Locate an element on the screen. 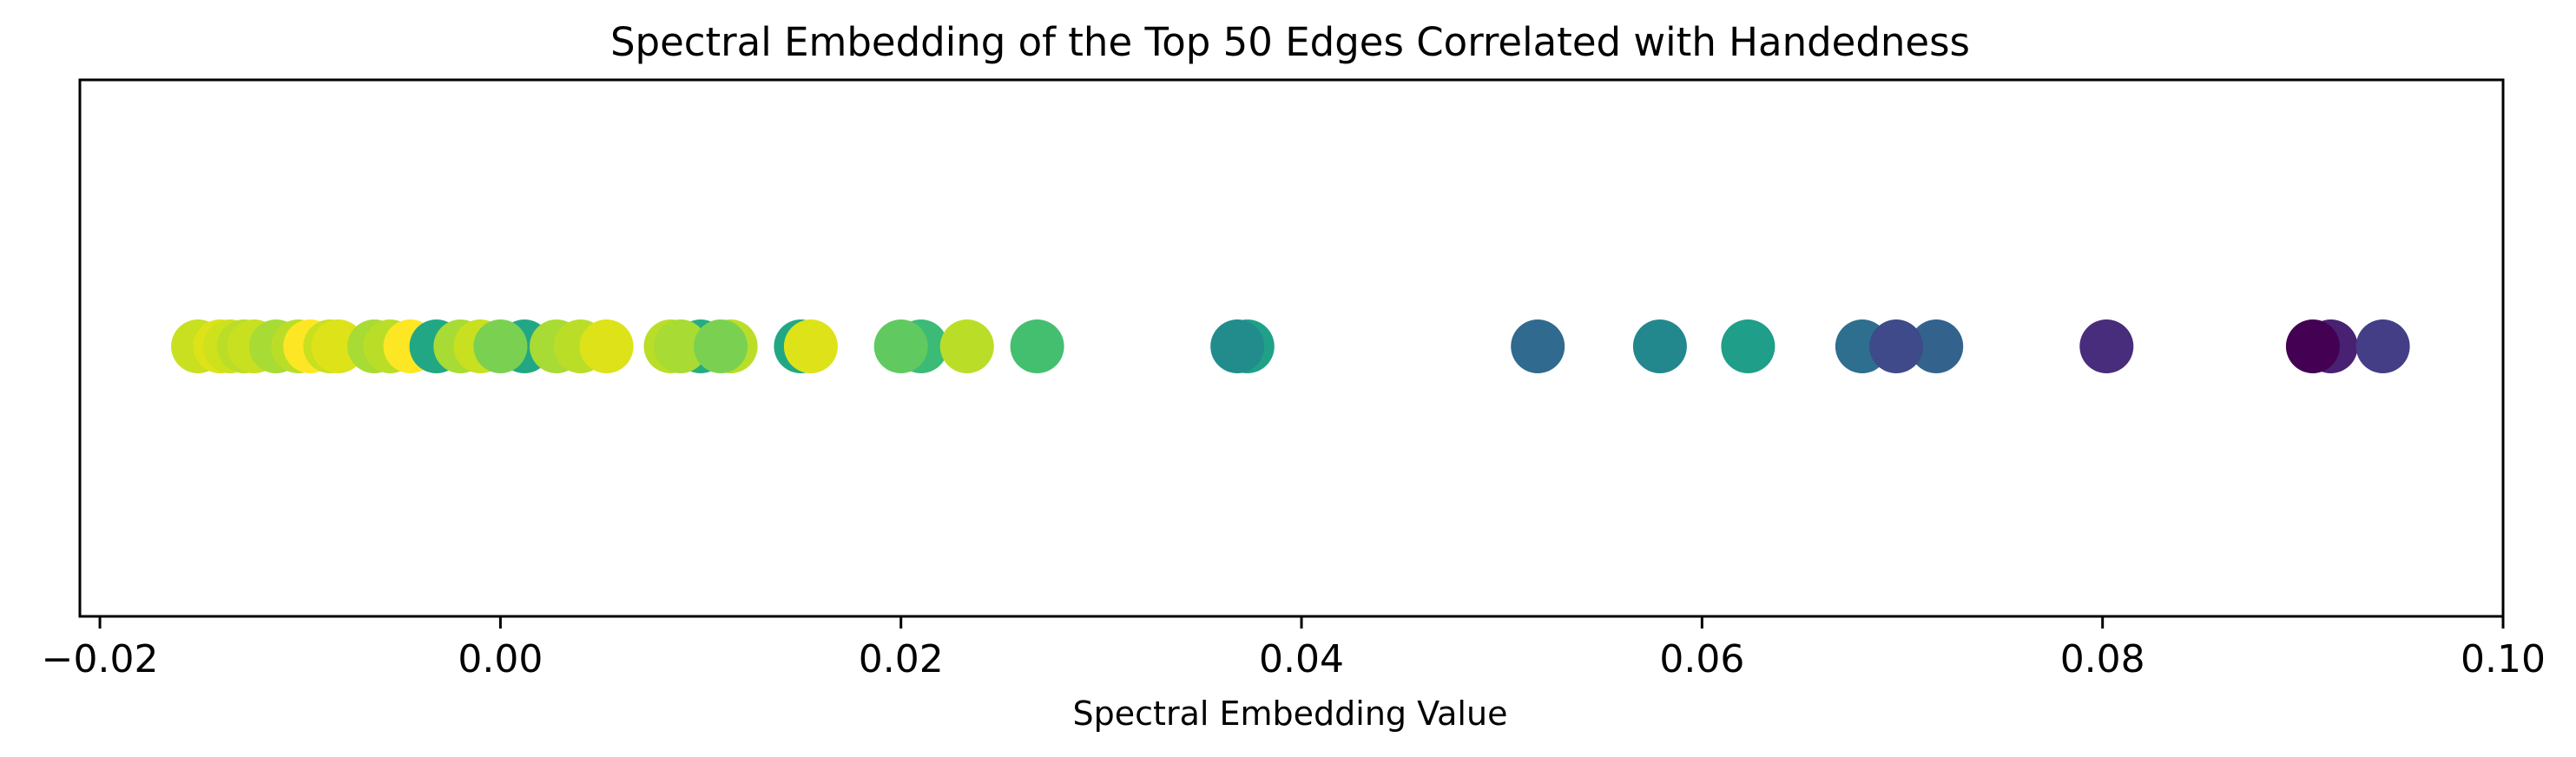 This screenshot has height=757, width=2576. x-tick-label: 0.10 is located at coordinates (2503, 659).